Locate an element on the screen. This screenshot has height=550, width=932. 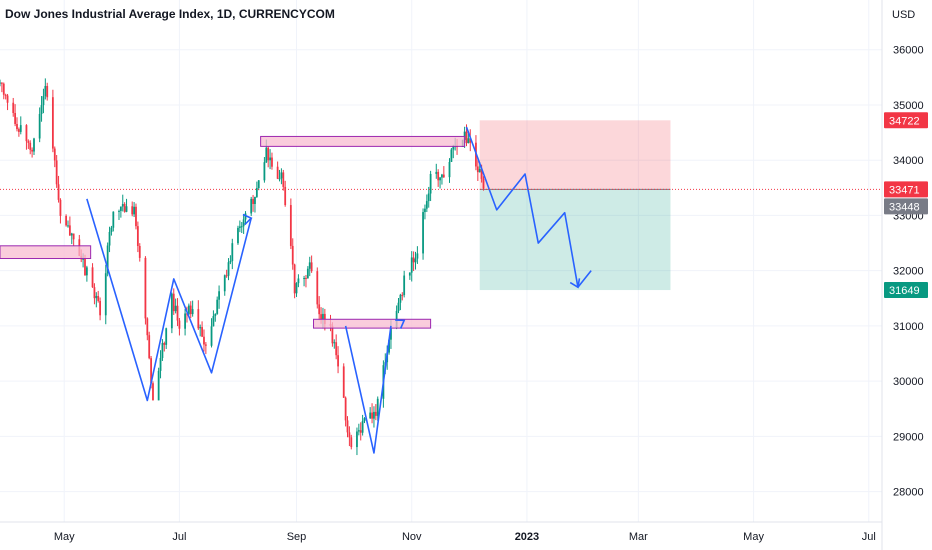
pattern-line is located at coordinates (368, 389).